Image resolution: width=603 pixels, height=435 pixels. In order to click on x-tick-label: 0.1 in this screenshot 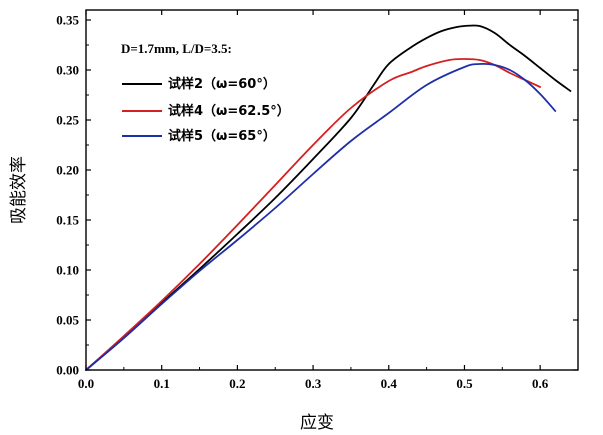, I will do `click(162, 383)`.